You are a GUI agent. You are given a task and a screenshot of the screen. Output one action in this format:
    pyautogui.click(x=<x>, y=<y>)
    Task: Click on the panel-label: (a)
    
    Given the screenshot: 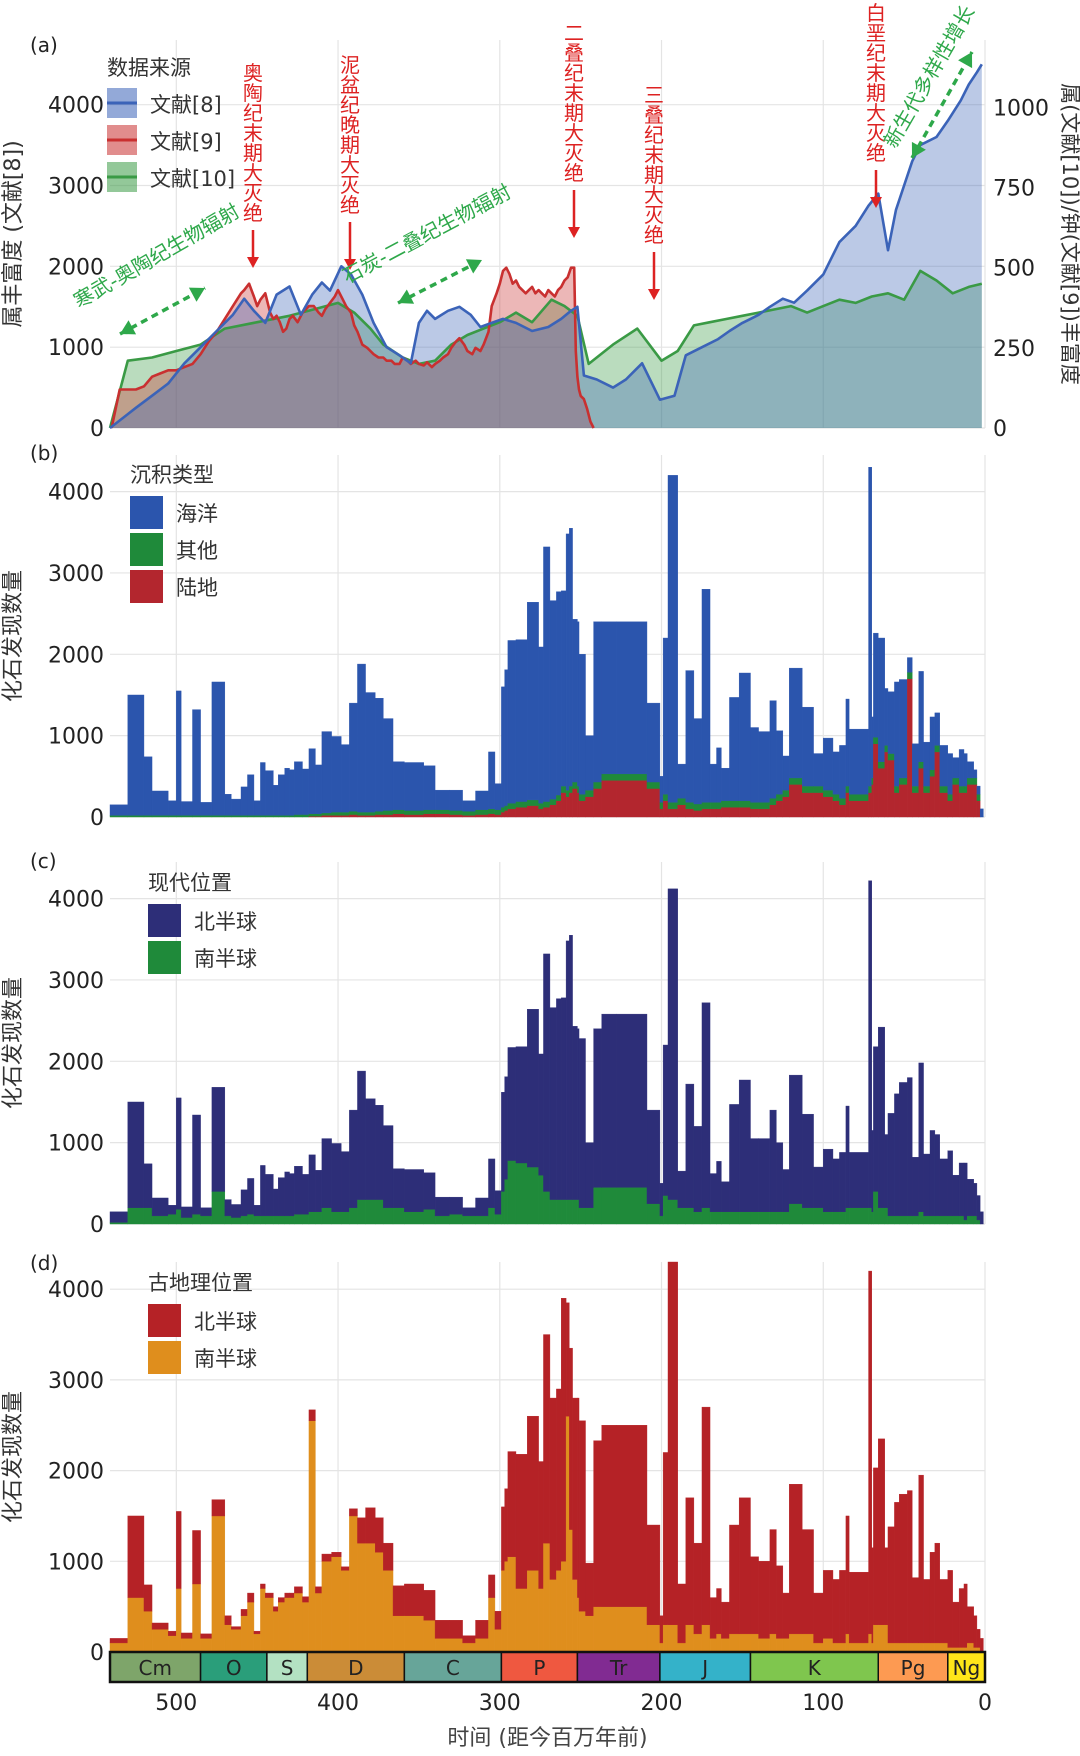 What is the action you would take?
    pyautogui.click(x=44, y=45)
    